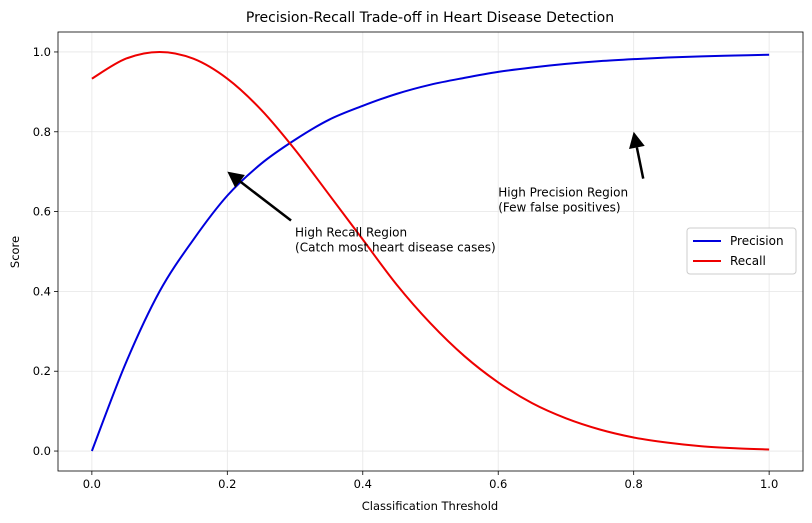 Image resolution: width=812 pixels, height=523 pixels. I want to click on x-tick-label: 0.0, so click(92, 484).